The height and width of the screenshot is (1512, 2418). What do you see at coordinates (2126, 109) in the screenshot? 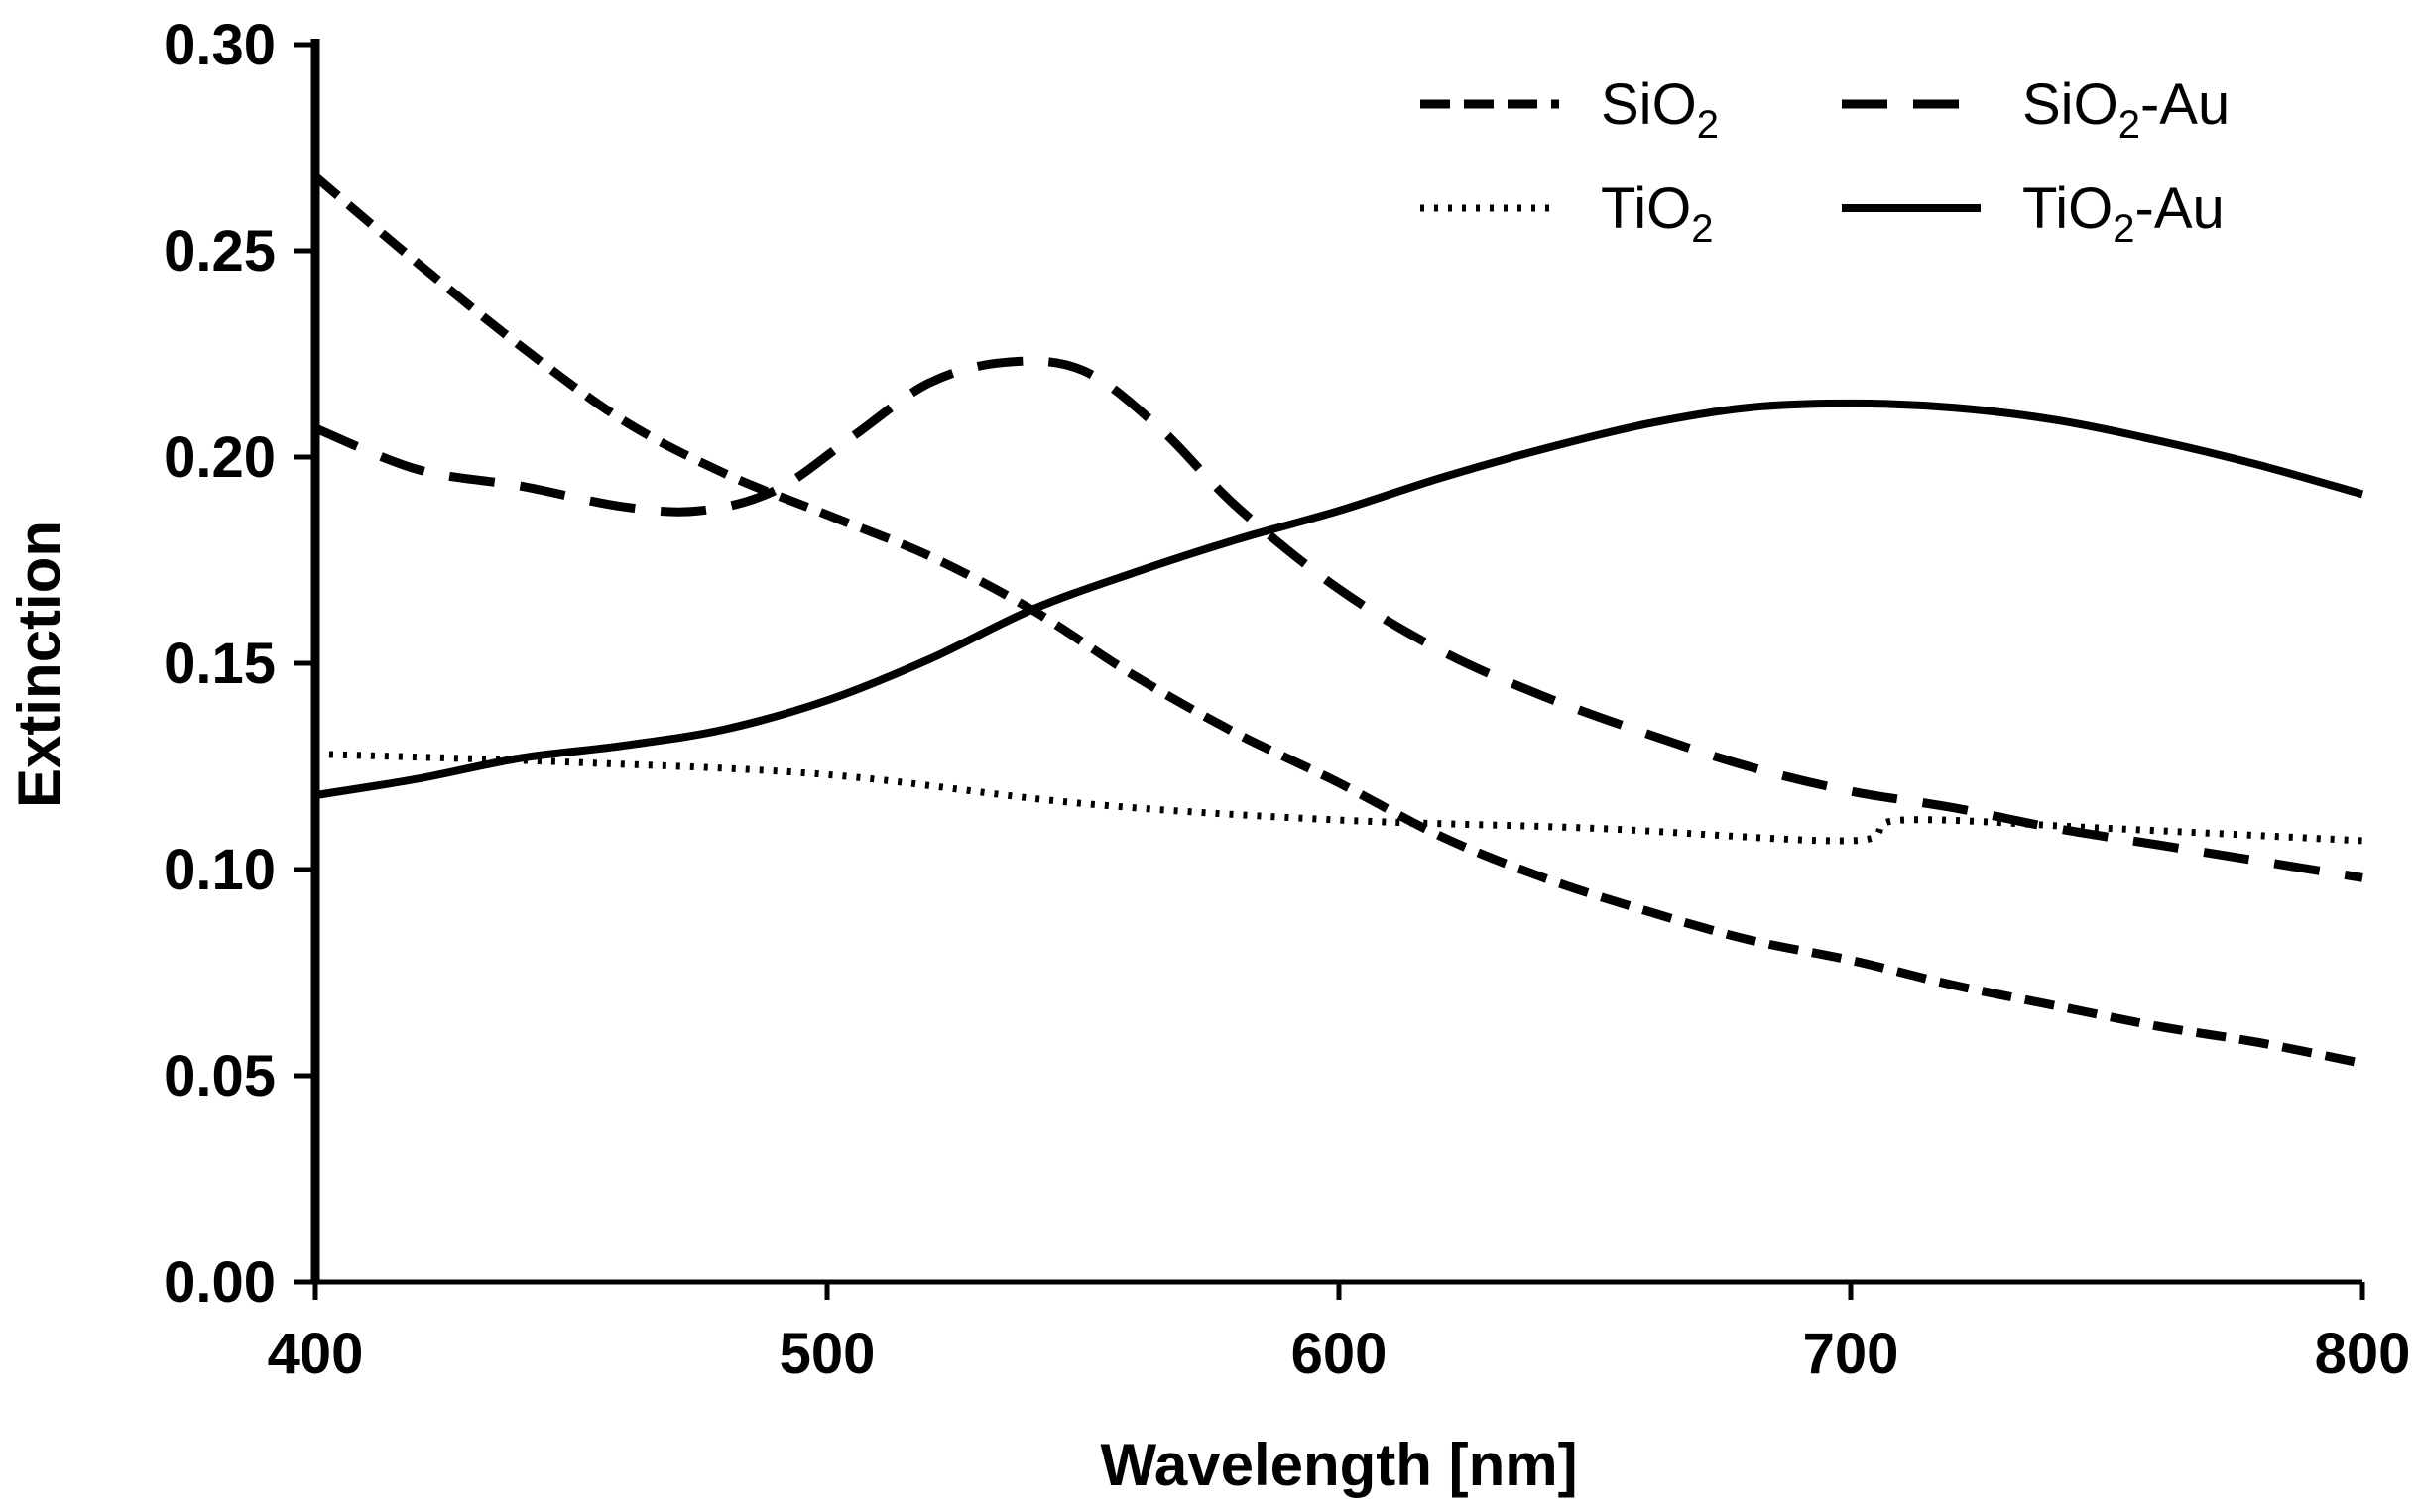
I see `legend-label-sio2-au: SiO2-Au` at bounding box center [2126, 109].